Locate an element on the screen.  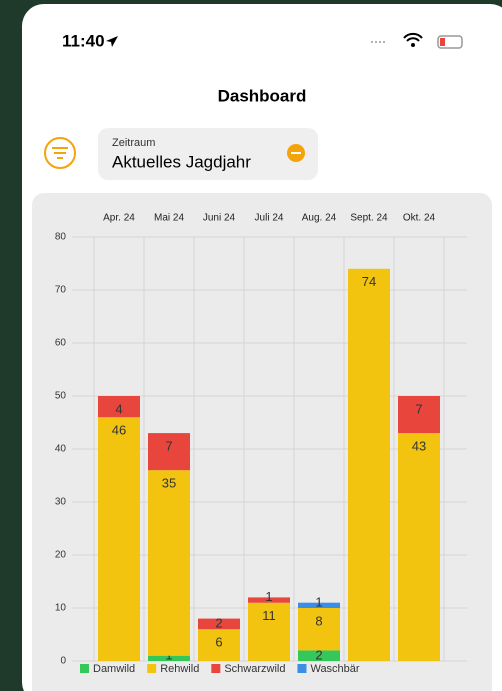
data-label: 11 is located at coordinates (269, 615).